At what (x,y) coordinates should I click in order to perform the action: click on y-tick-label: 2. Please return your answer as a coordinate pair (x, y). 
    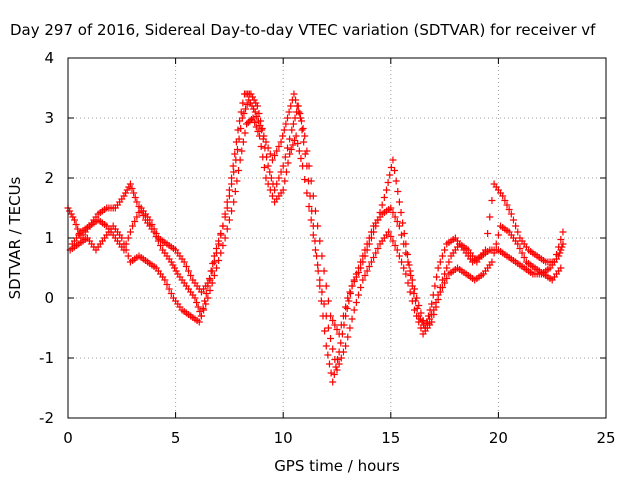
    Looking at the image, I should click on (49, 178).